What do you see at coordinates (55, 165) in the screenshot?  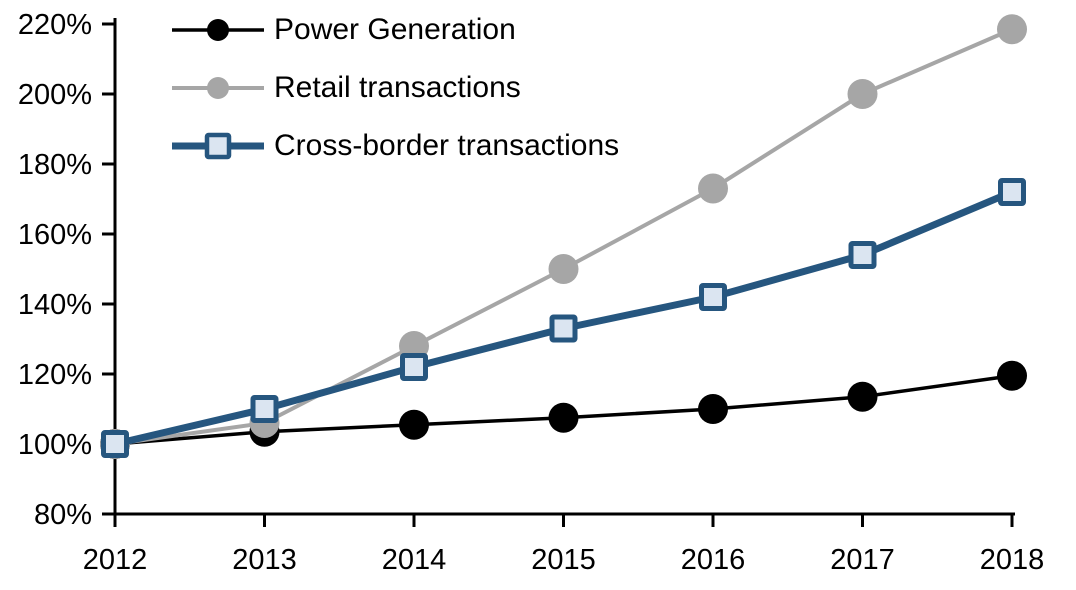 I see `y-tick-label: 180%` at bounding box center [55, 165].